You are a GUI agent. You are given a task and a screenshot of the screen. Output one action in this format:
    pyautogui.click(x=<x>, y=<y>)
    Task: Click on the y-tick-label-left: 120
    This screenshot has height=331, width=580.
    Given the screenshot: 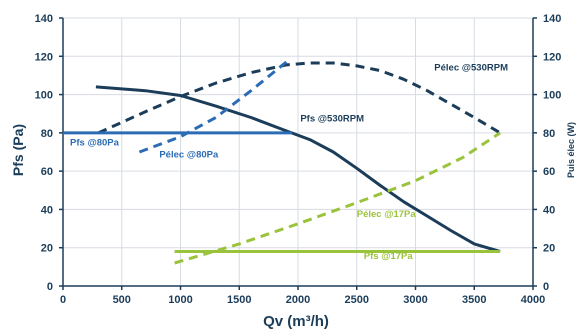 What is the action you would take?
    pyautogui.click(x=44, y=57)
    